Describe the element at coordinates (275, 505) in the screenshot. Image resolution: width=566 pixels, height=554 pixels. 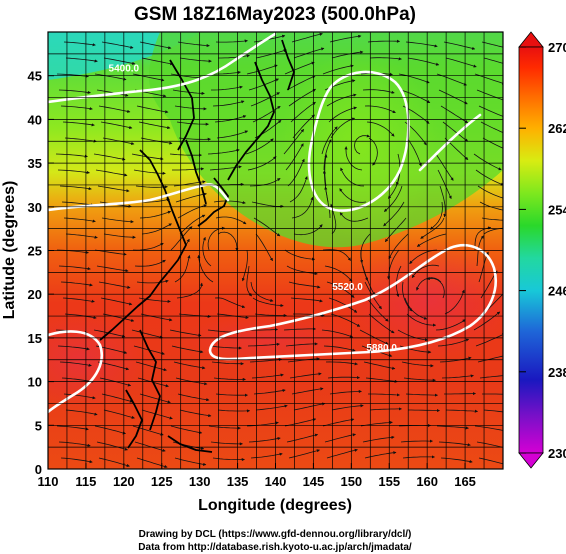
I see `x-axis-label: Longitude (degrees)` at that location.